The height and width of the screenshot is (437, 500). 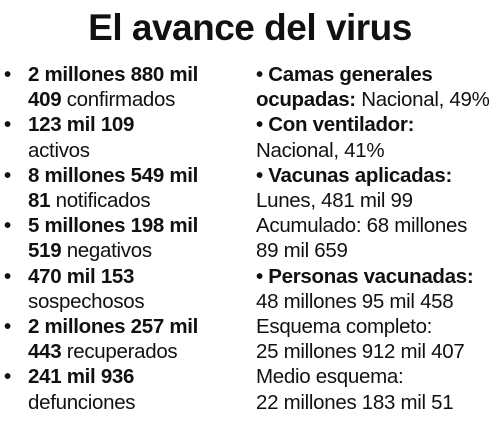 I want to click on stat-value: 123 mil 109, so click(x=81, y=125).